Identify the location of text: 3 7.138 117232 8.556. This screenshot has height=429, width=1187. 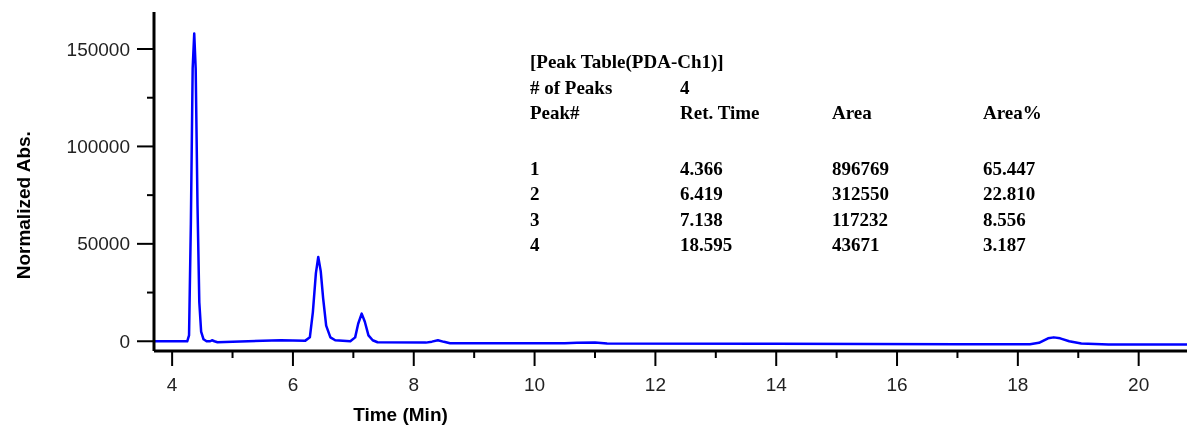
(778, 219).